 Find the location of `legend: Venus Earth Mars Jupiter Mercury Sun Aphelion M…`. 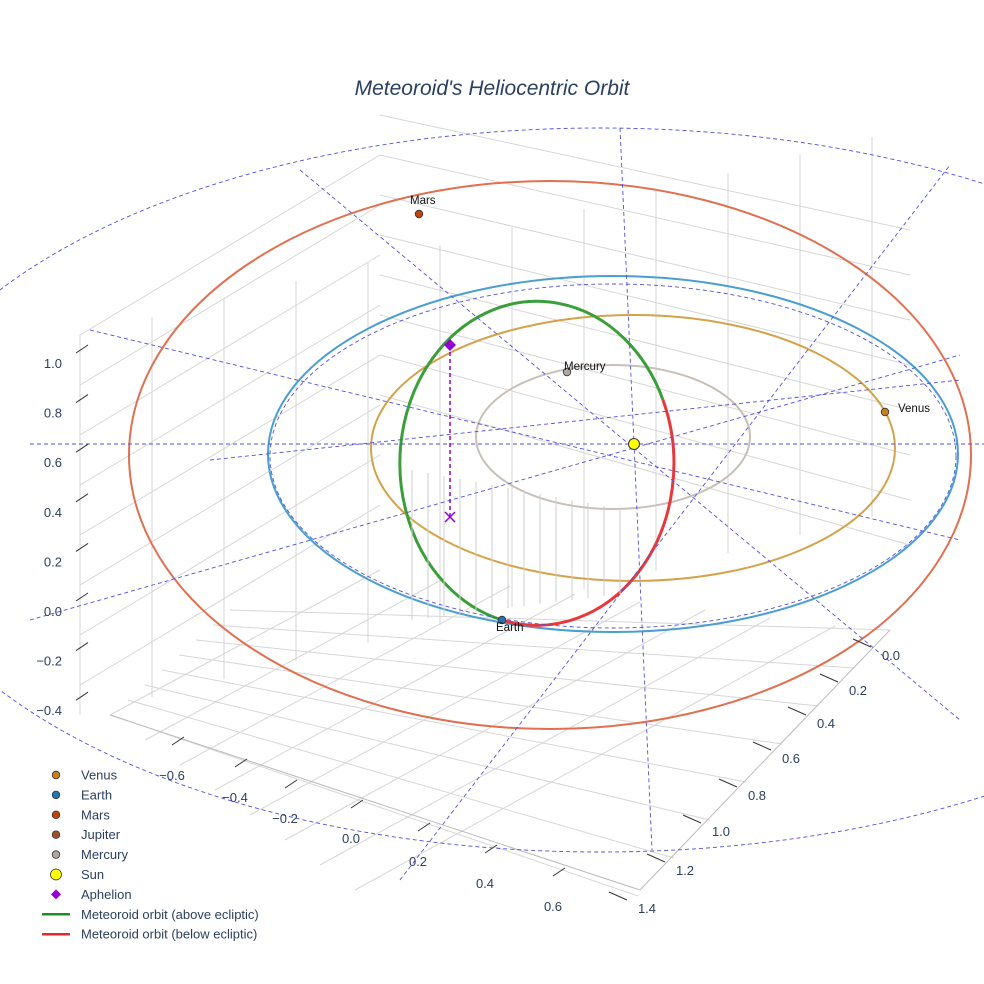

legend: Venus Earth Mars Jupiter Mercury Sun Aphelion M… is located at coordinates (150, 855).